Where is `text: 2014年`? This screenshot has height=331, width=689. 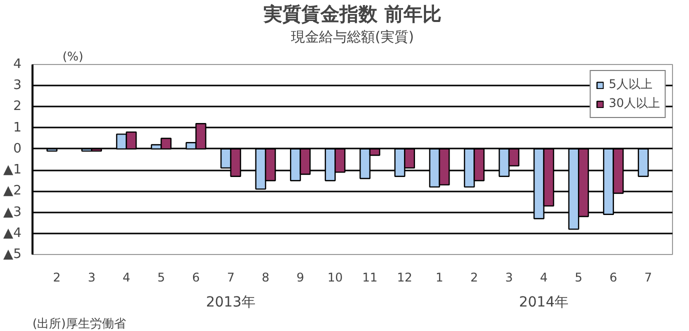 text: 2014年 is located at coordinates (543, 302).